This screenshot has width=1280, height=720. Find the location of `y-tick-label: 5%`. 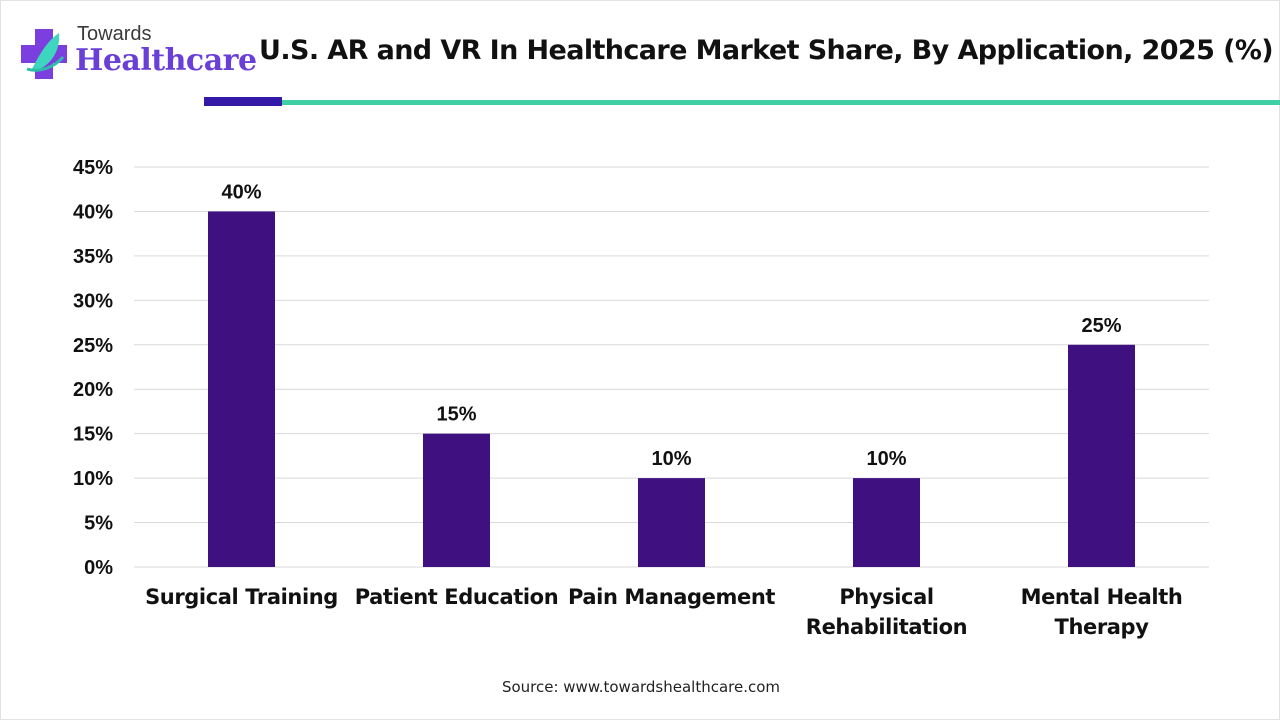

y-tick-label: 5% is located at coordinates (98, 524).